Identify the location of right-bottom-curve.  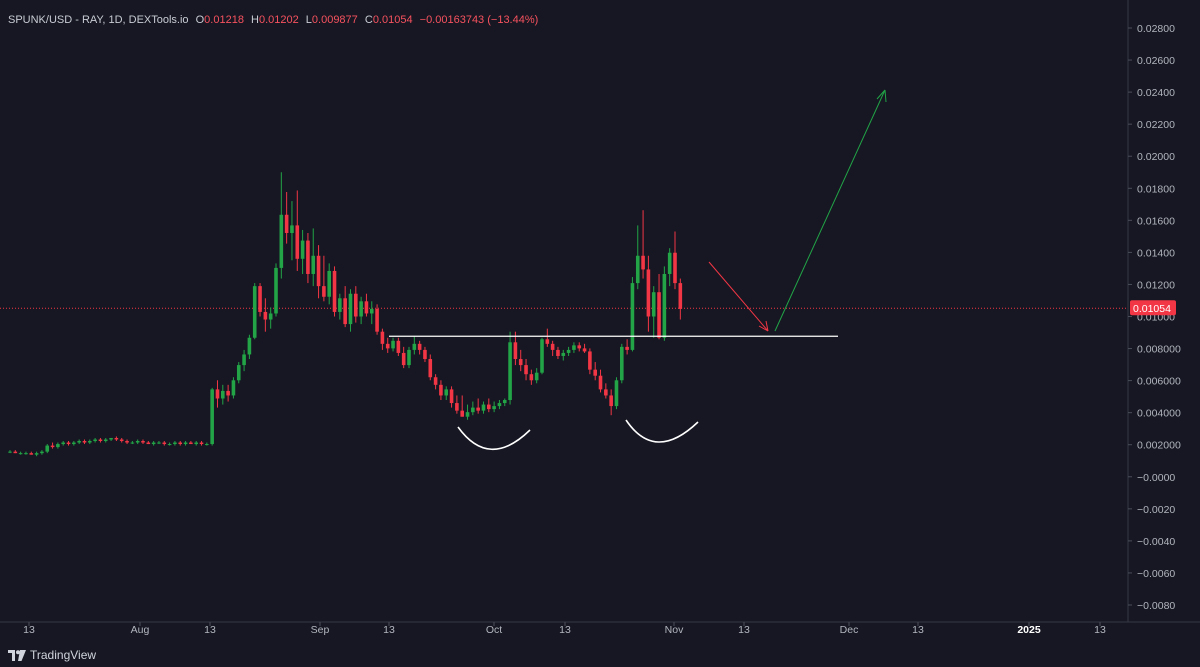
(662, 431).